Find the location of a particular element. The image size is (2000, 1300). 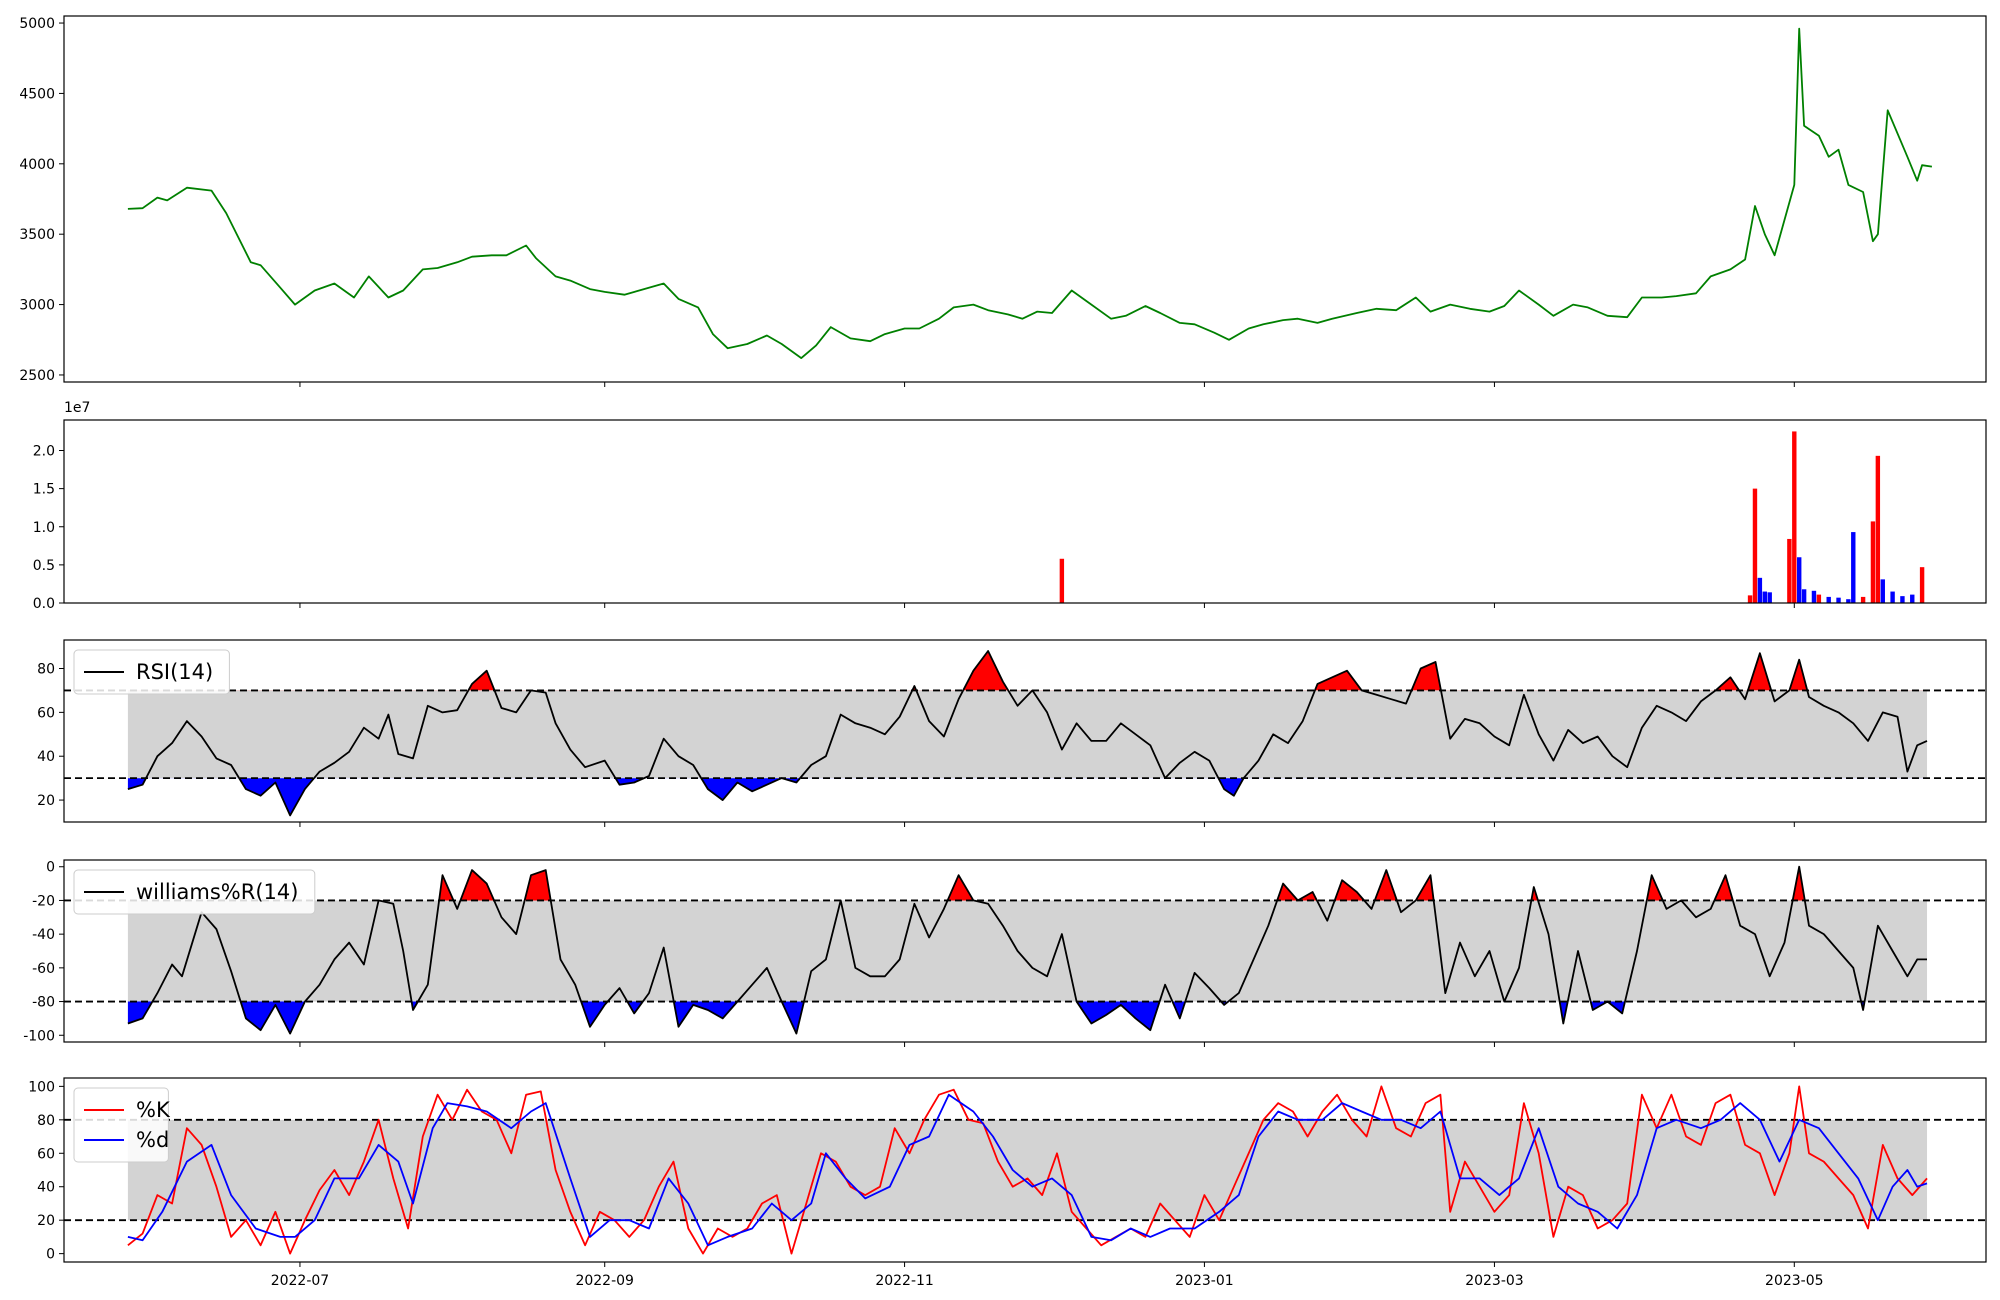

x-tick-label: 2023-01 is located at coordinates (1204, 1281).